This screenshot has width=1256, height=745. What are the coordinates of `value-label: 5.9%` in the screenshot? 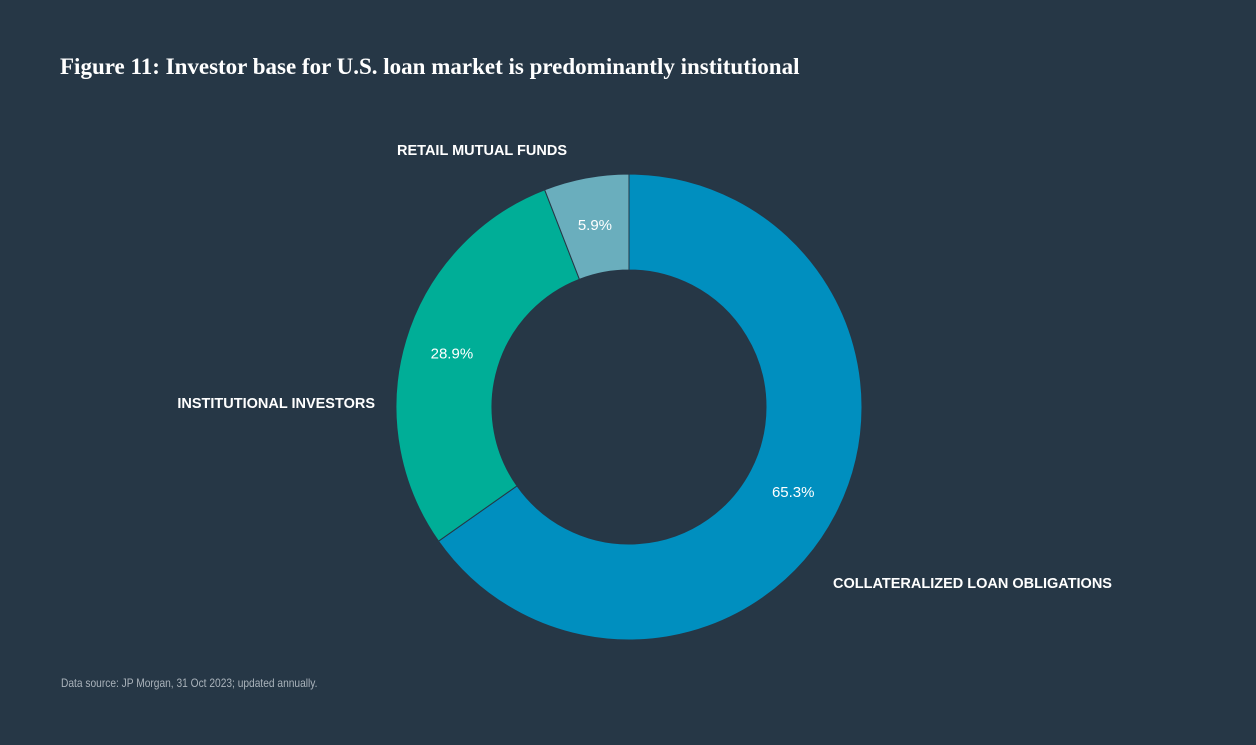 It's located at (595, 225).